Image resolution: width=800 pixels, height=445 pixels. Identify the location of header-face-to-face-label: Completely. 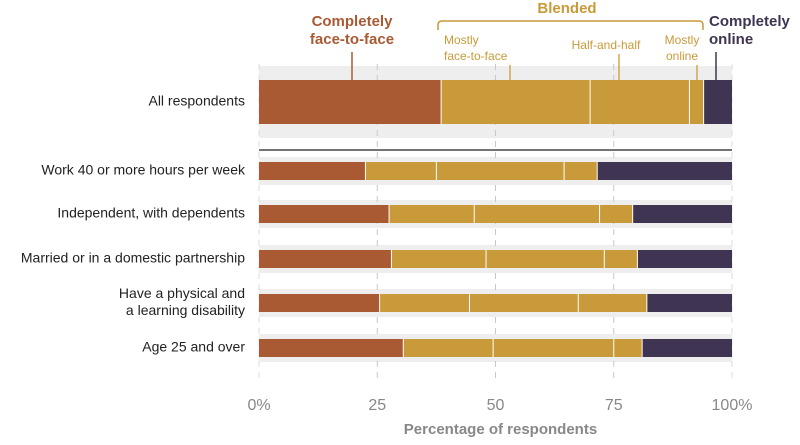
(353, 21).